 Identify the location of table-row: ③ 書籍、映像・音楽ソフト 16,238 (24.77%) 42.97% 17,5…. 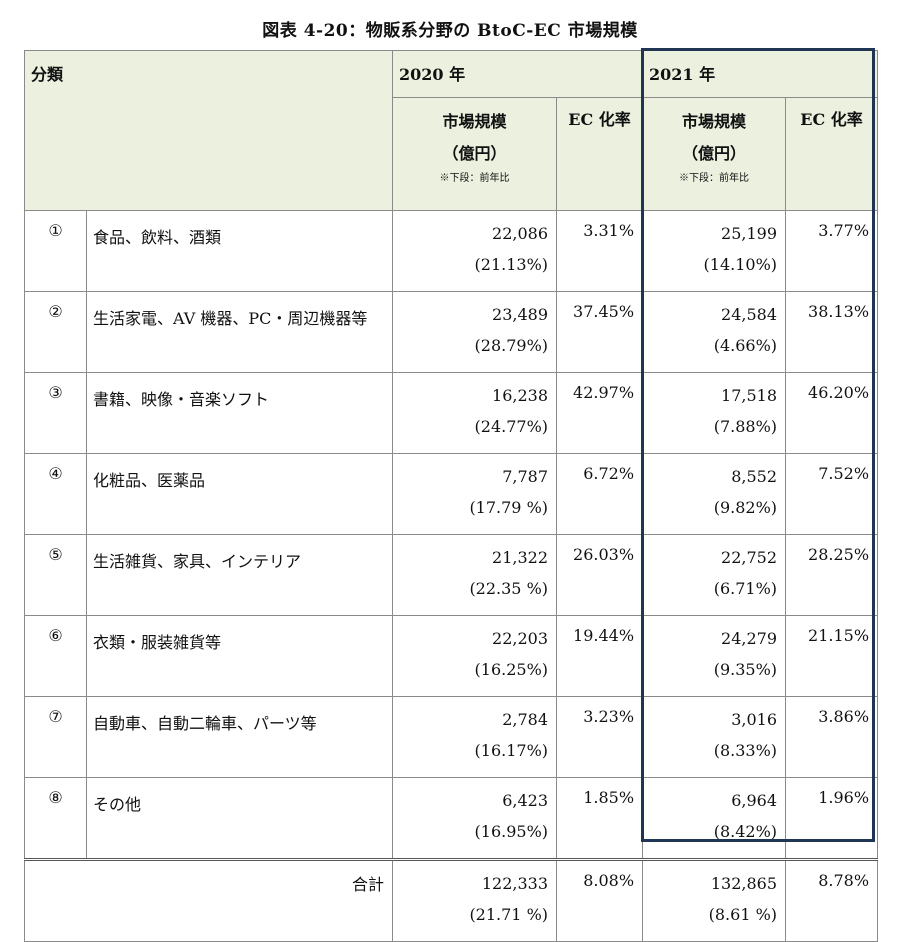
(451, 413).